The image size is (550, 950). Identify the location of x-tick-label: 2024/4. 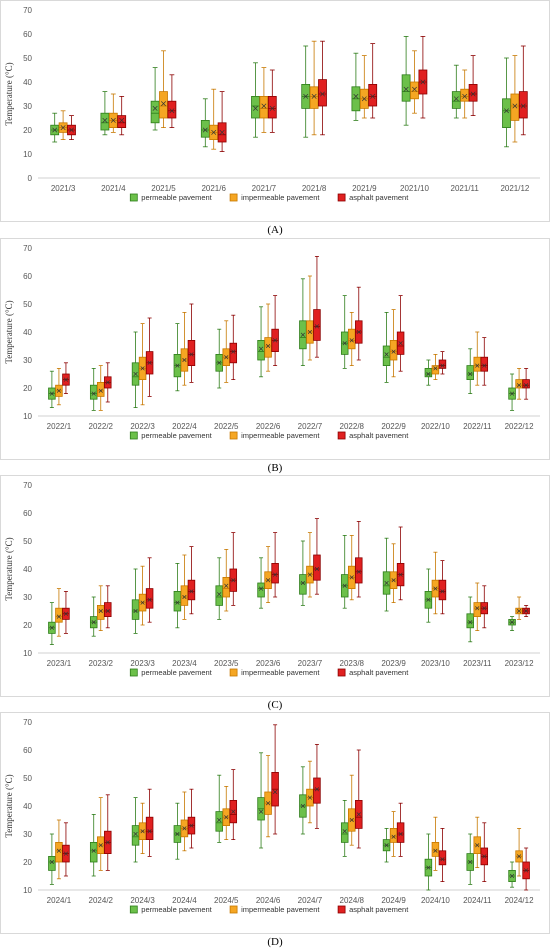
(184, 900).